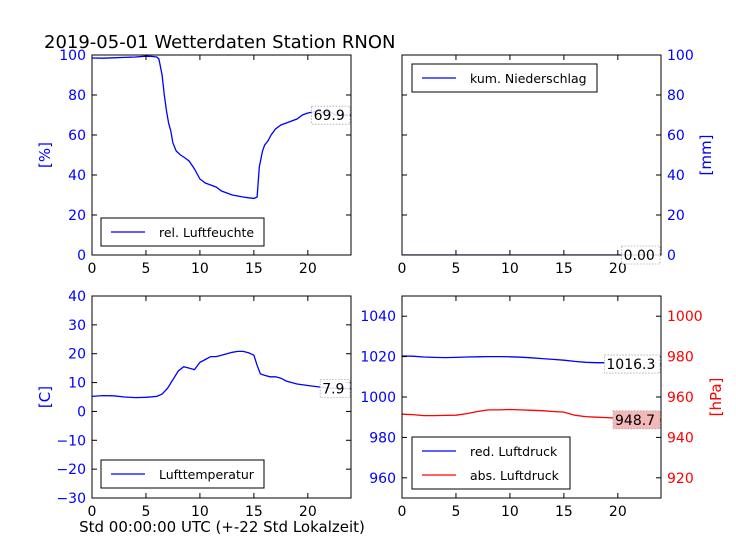  Describe the element at coordinates (671, 256) in the screenshot. I see `precipitation-ytick-label: 0` at that location.